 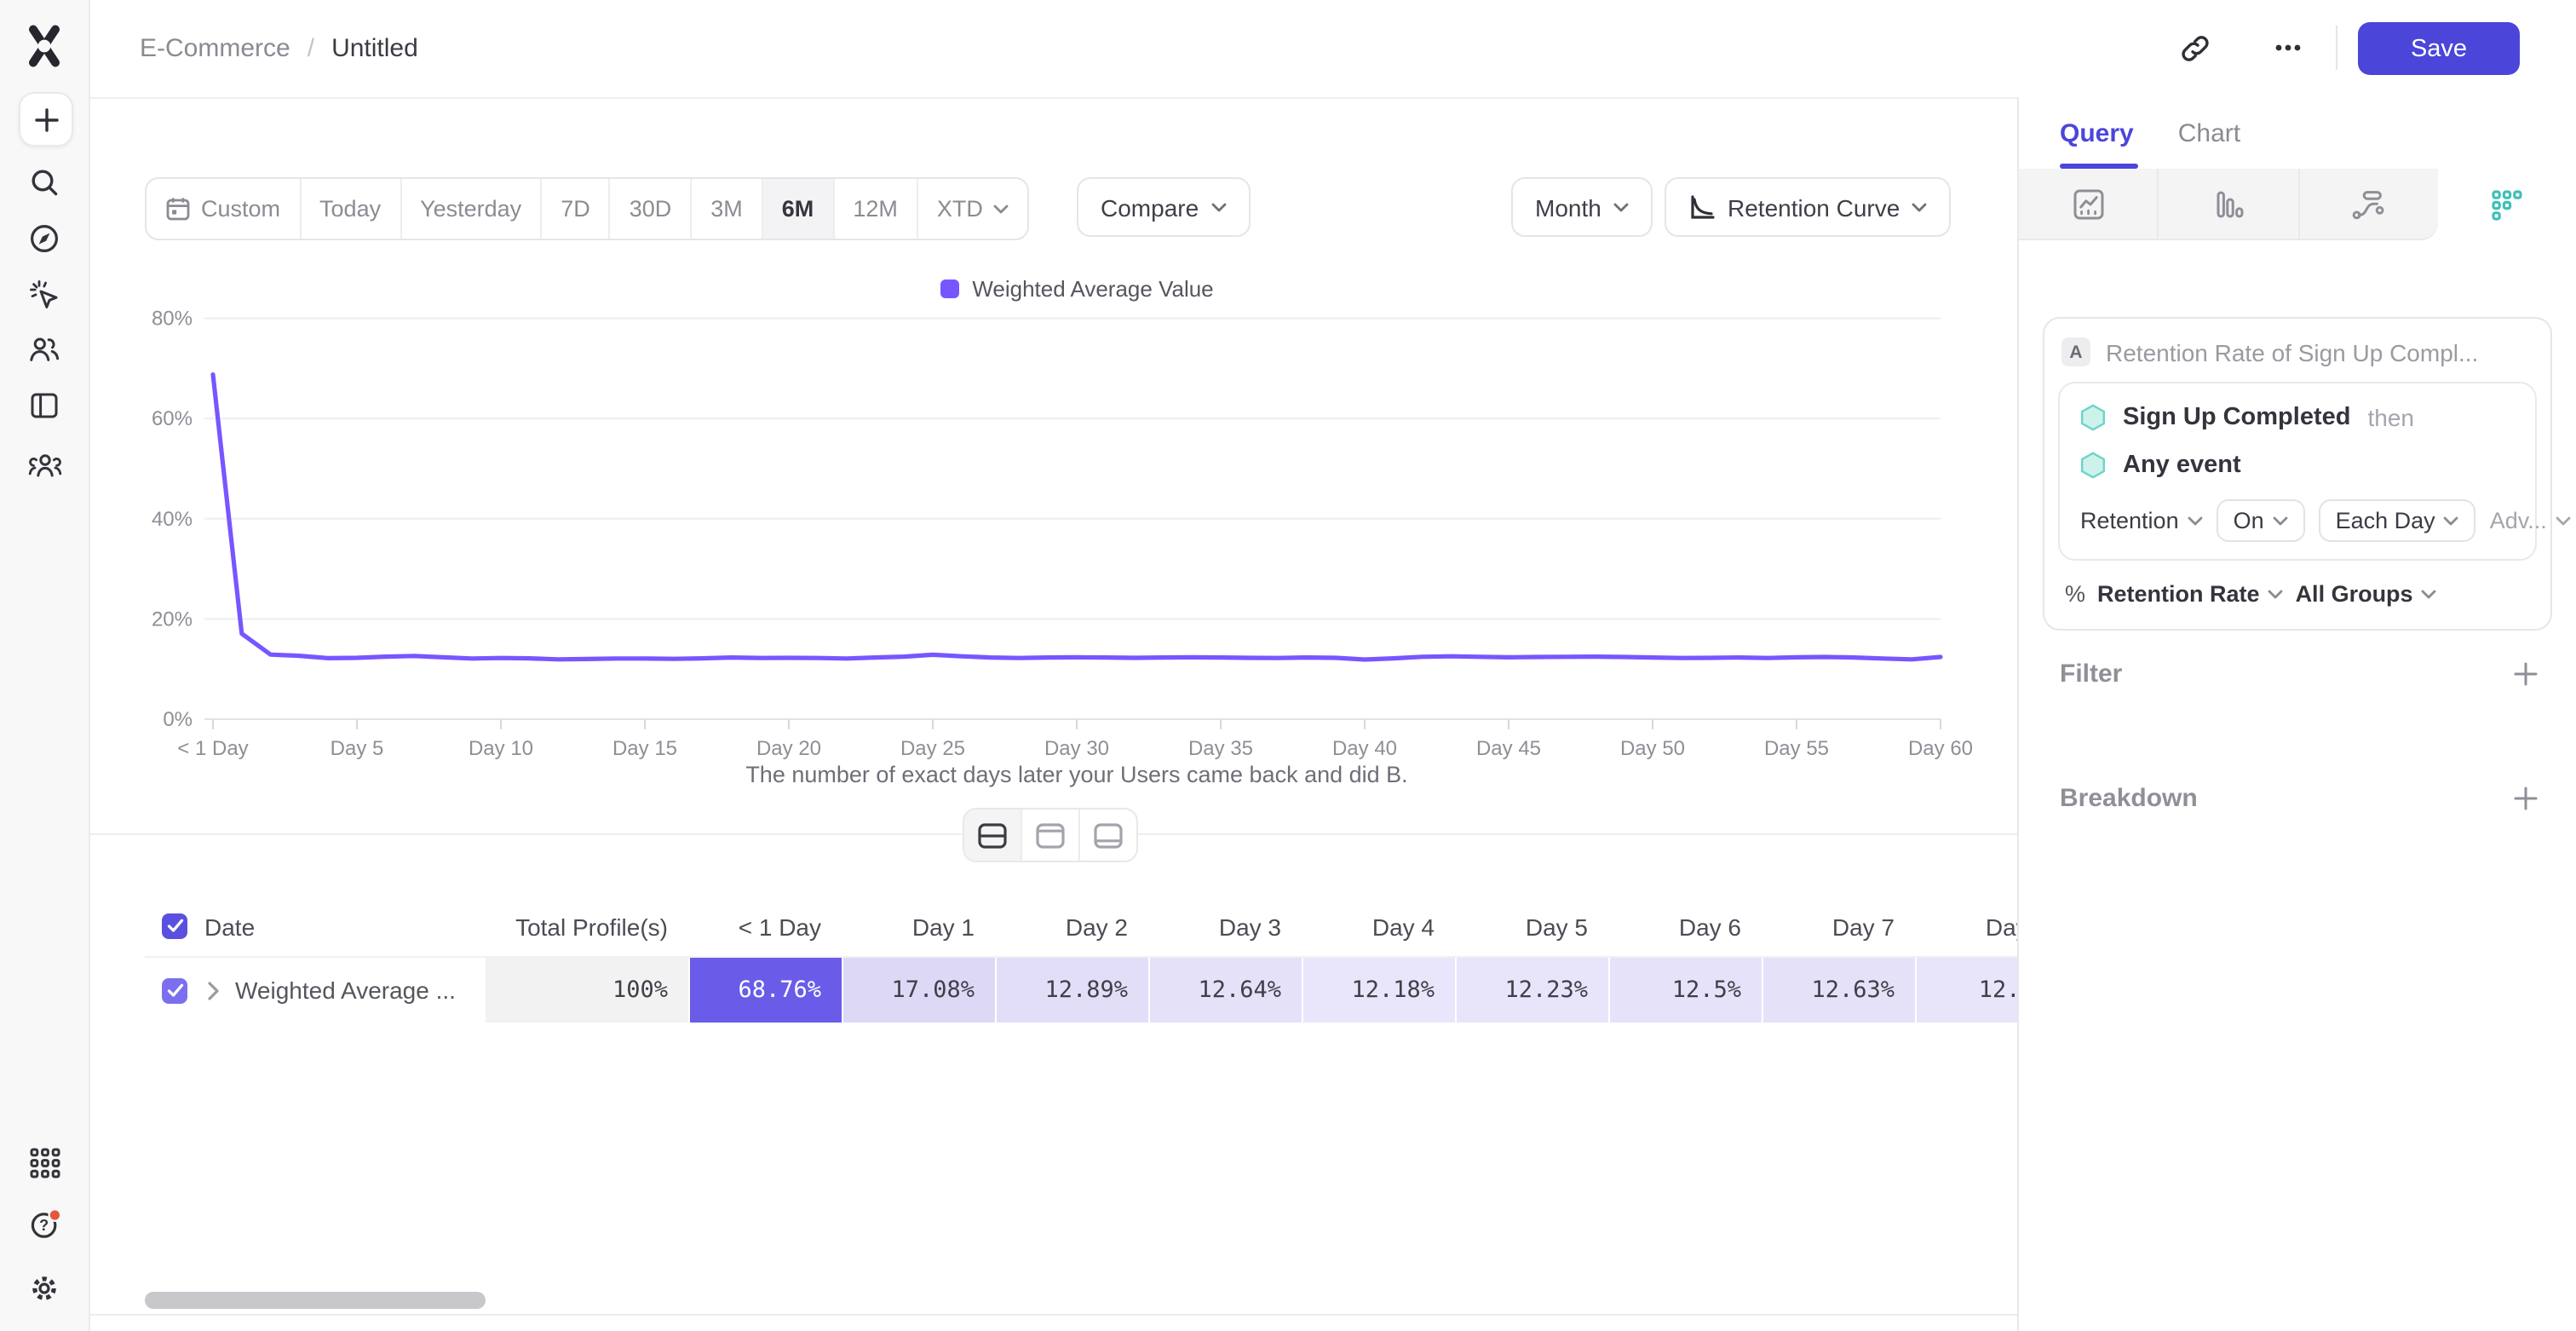 What do you see at coordinates (2194, 47) in the screenshot?
I see `copy-link-button` at bounding box center [2194, 47].